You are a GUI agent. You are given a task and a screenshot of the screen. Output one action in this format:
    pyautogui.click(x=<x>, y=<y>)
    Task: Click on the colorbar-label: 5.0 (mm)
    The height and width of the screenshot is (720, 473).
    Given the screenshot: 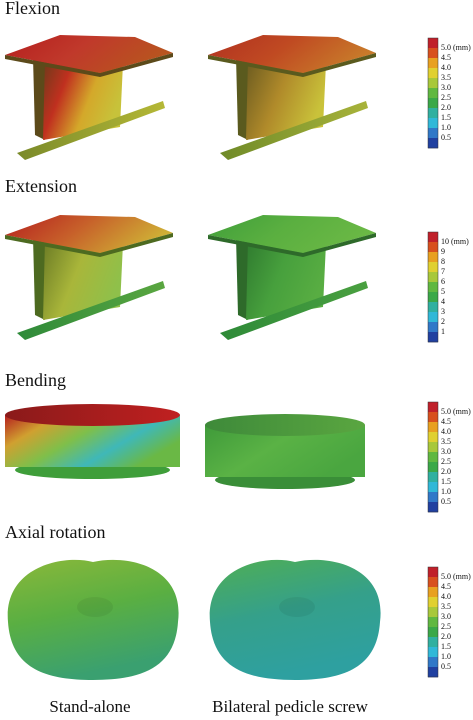 What is the action you would take?
    pyautogui.click(x=456, y=47)
    